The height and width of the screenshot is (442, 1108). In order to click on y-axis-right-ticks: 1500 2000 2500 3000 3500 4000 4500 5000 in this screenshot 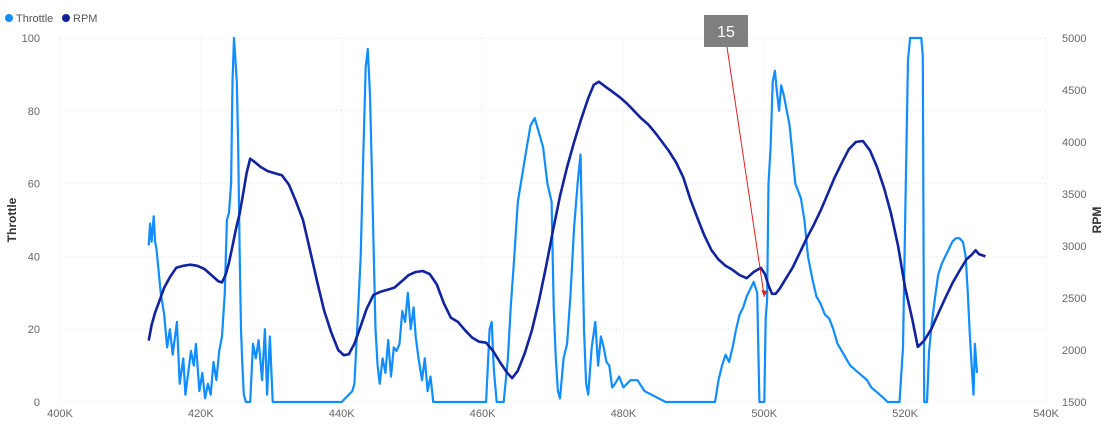, I will do `click(1074, 221)`.